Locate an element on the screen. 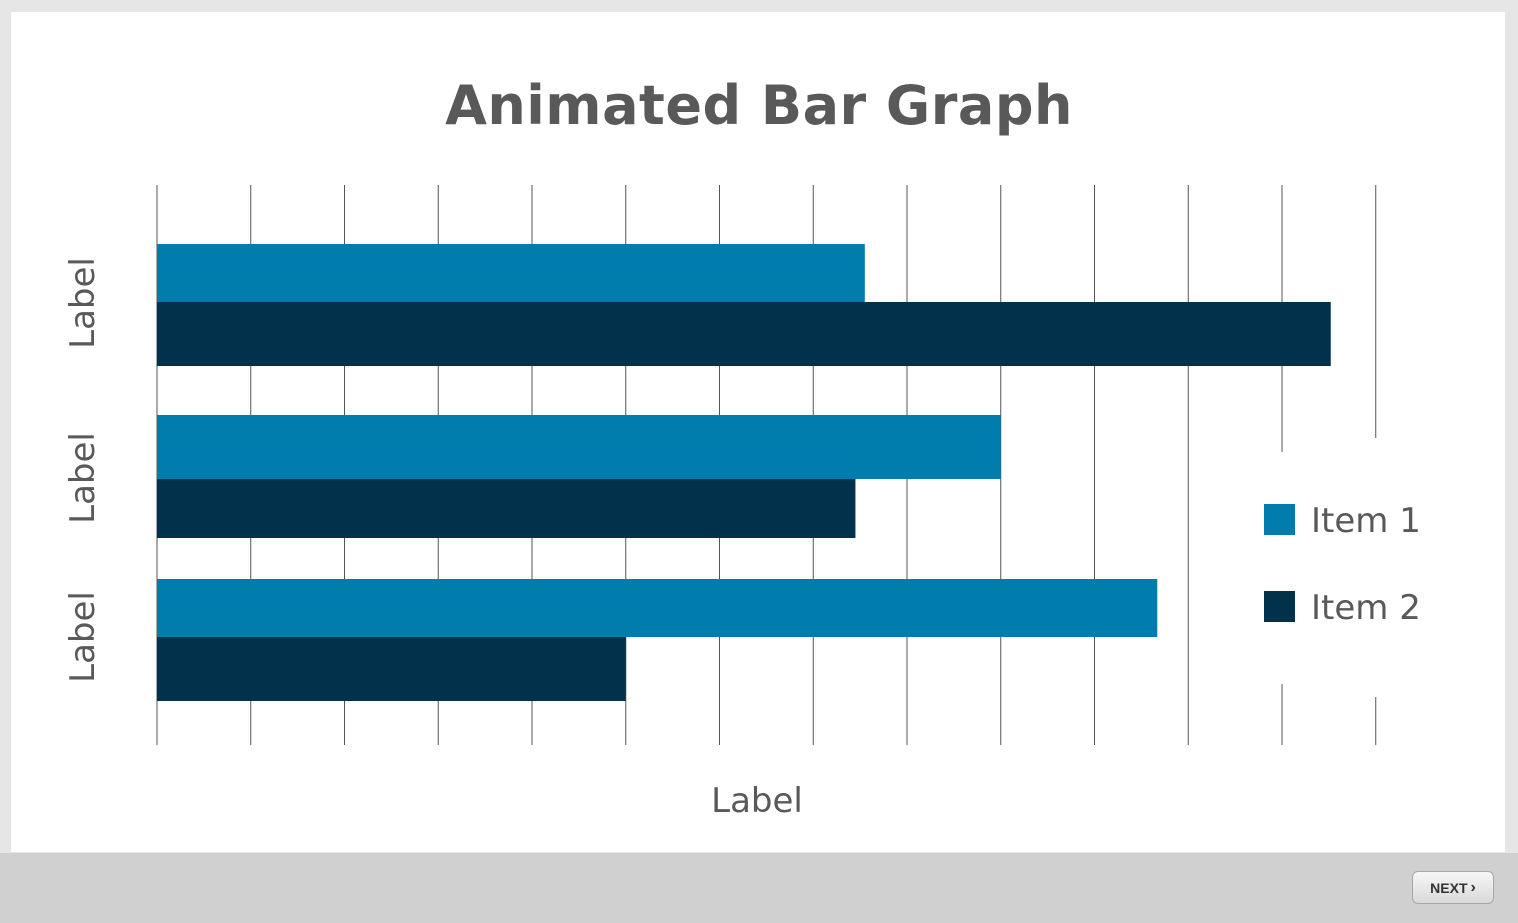  x-axis-label: Label is located at coordinates (757, 801).